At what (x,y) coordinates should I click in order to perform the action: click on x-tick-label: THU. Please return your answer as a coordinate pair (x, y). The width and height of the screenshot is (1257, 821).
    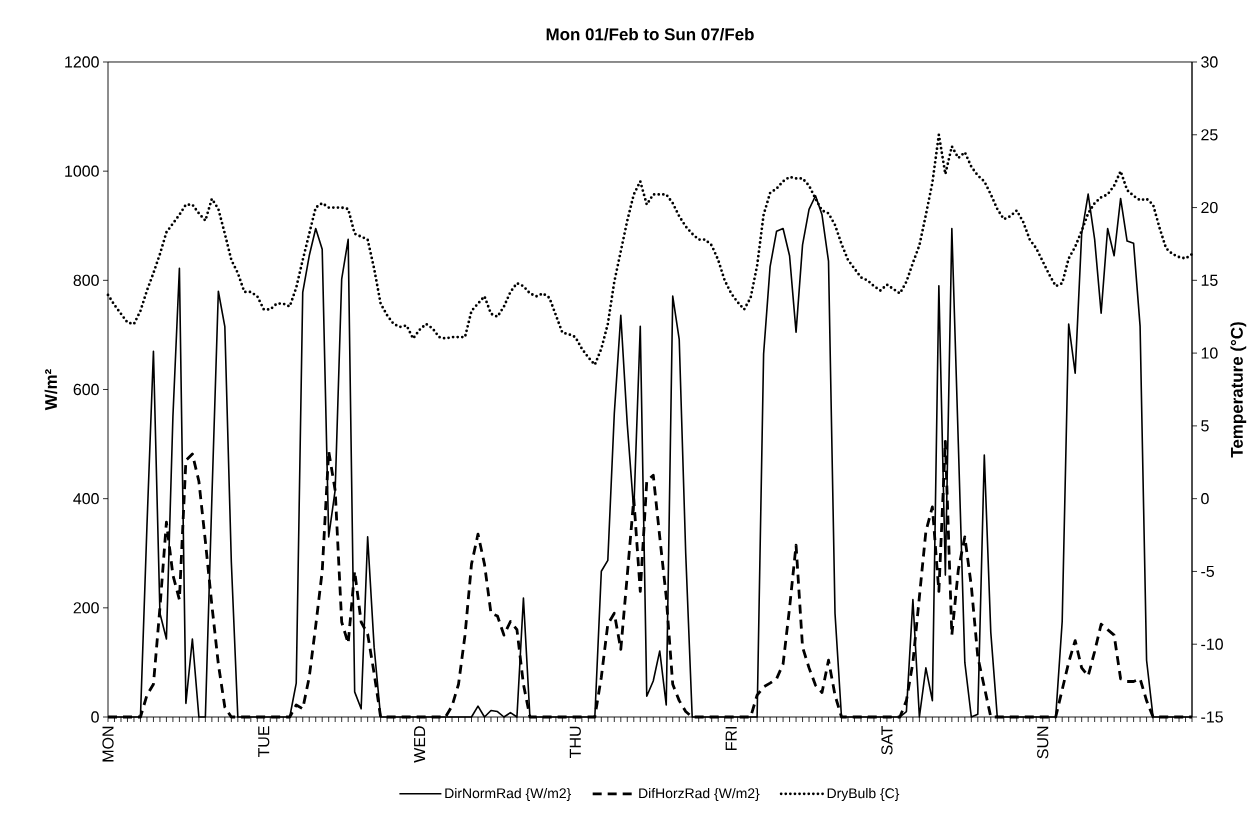
    Looking at the image, I should click on (575, 742).